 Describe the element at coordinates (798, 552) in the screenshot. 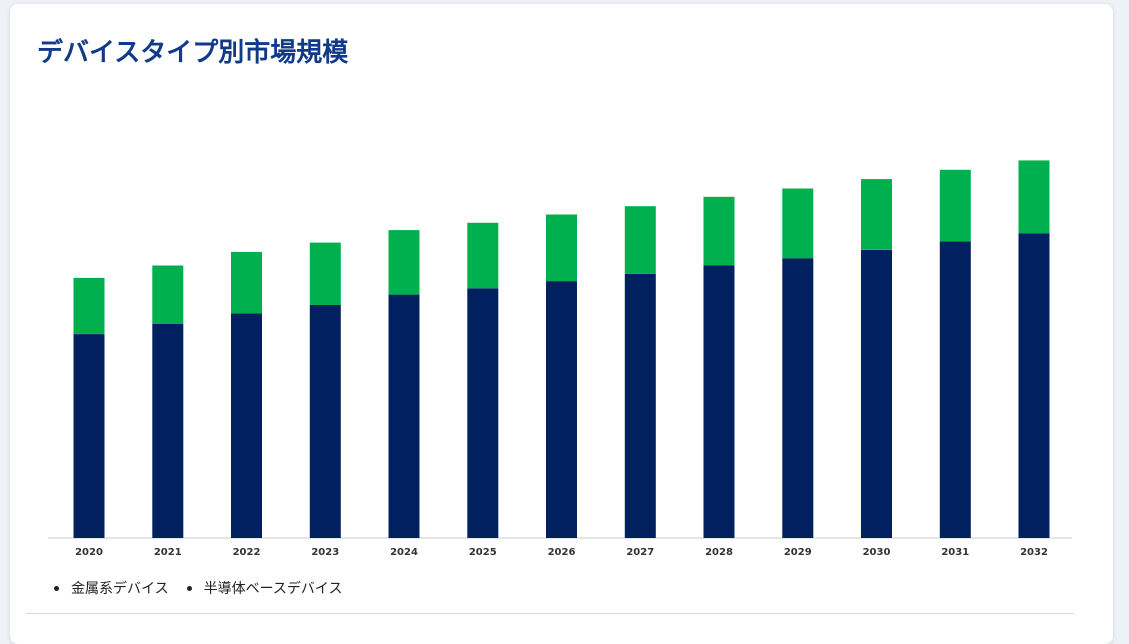

I see `x-tick-label: 2029` at that location.